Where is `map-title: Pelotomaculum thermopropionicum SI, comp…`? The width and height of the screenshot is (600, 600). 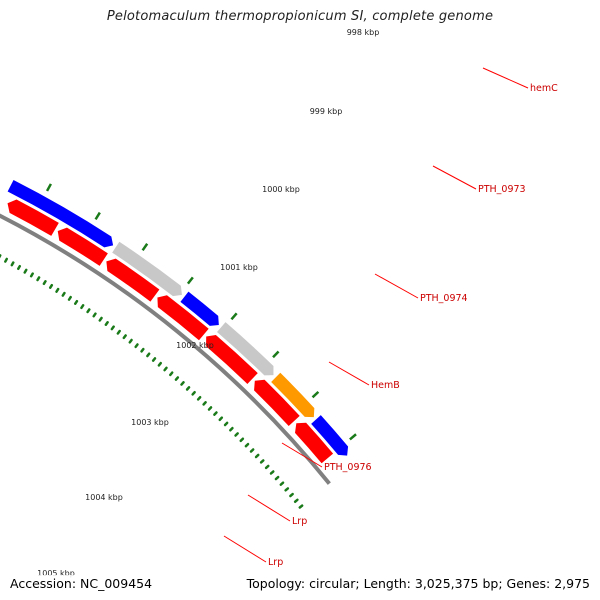
map-title: Pelotomaculum thermopropionicum SI, comp… is located at coordinates (300, 16).